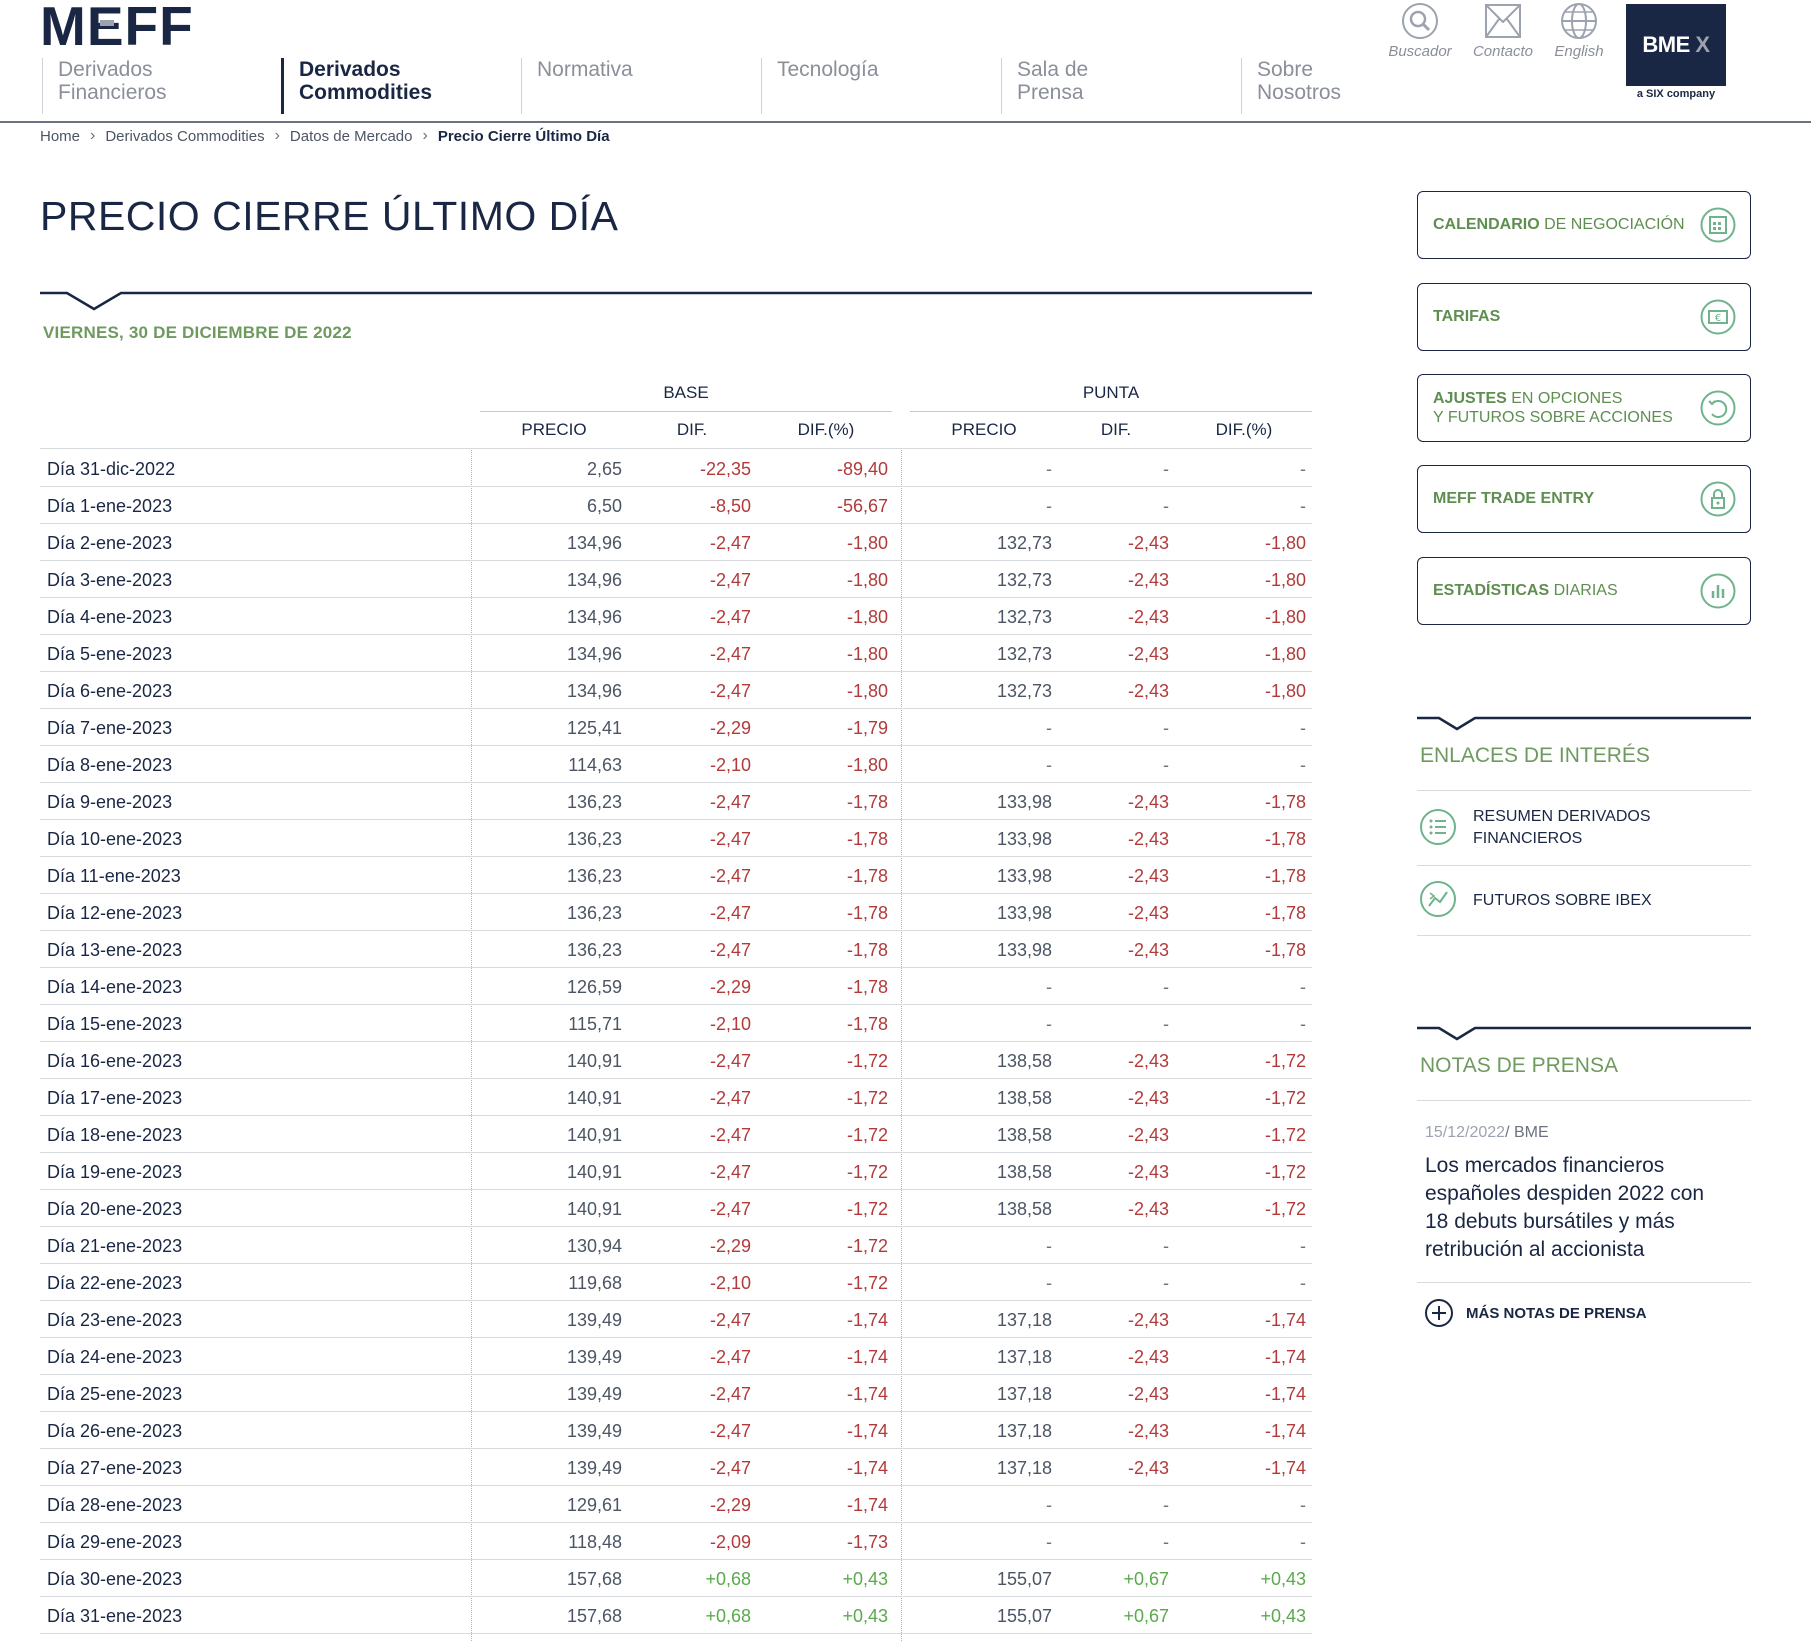 Image resolution: width=1811 pixels, height=1641 pixels. Describe the element at coordinates (1491, 590) in the screenshot. I see `label-bold: ESTADÍSTICAS` at that location.